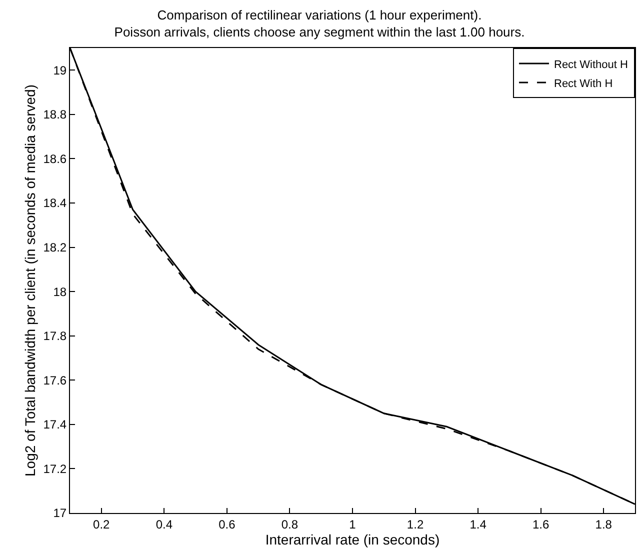  Describe the element at coordinates (30, 280) in the screenshot. I see `y-axis-title: Log2 of Total bandwidth per client (in seconds of media served)` at that location.